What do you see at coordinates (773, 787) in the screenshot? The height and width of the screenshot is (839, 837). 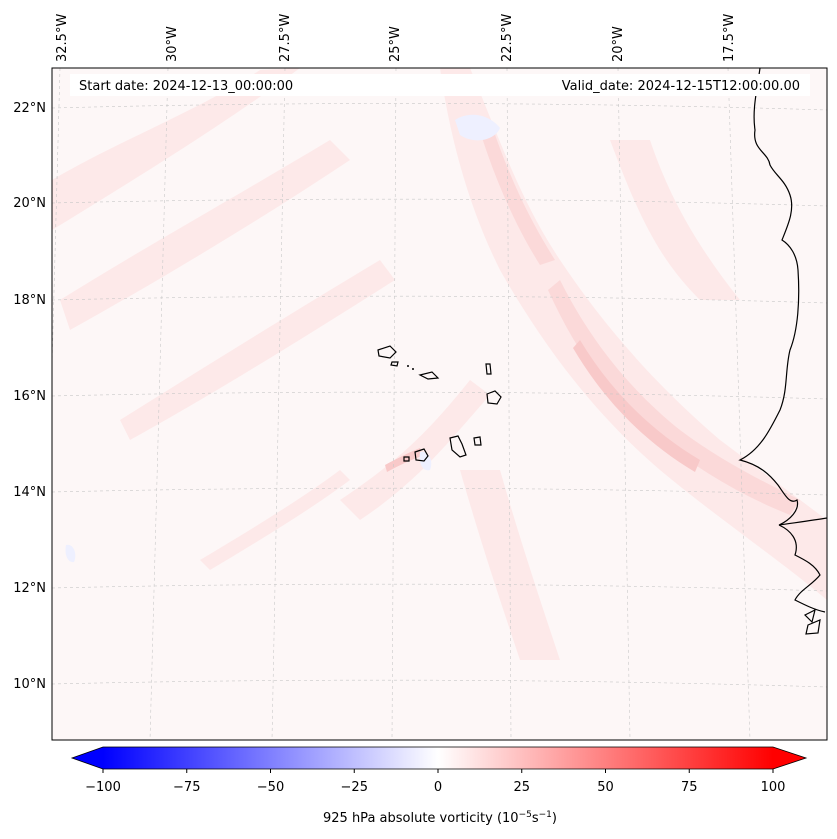 I see `colorbar-tick-label: 100` at bounding box center [773, 787].